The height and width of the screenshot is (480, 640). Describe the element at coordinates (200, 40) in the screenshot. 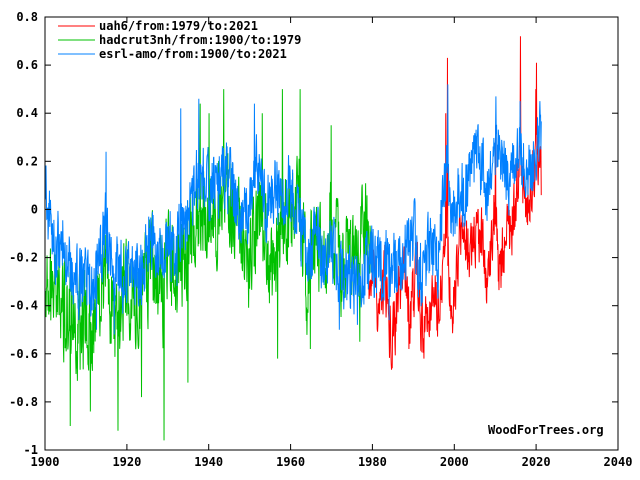

I see `legend-label-hadcrut3nh: hadcrut3nh/from:1900/to:1979` at that location.